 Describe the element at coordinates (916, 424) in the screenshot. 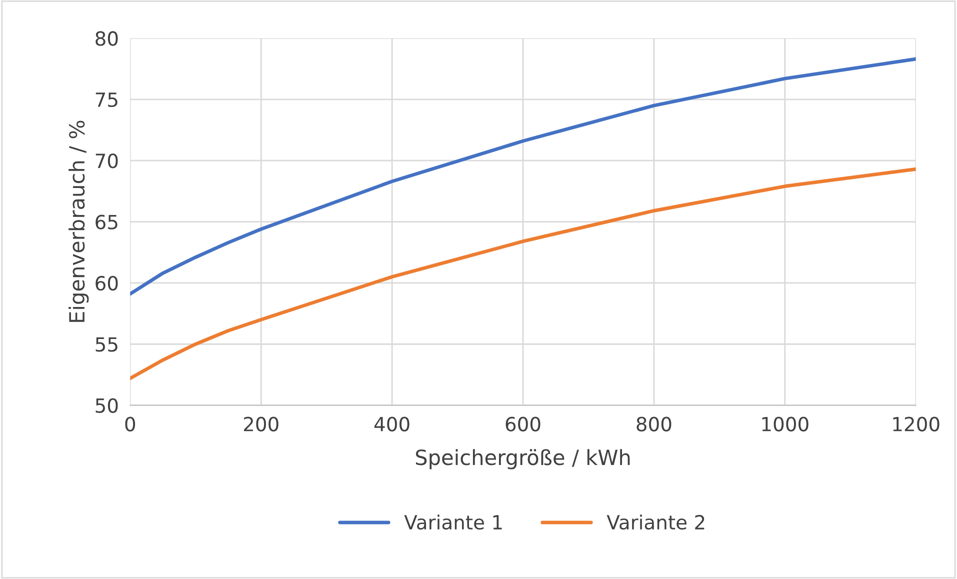

I see `x-tick-label: 1200` at that location.